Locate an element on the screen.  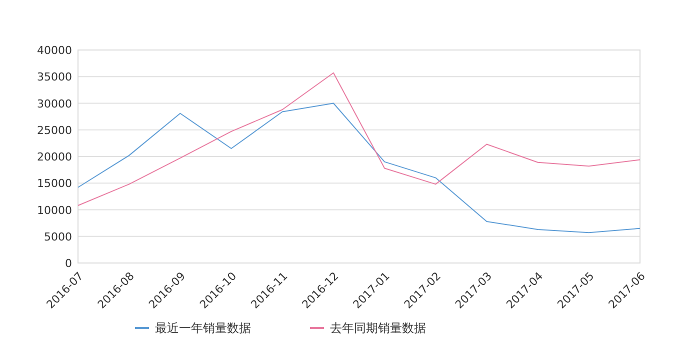
y-tick-label: 15000 is located at coordinates (54, 183).